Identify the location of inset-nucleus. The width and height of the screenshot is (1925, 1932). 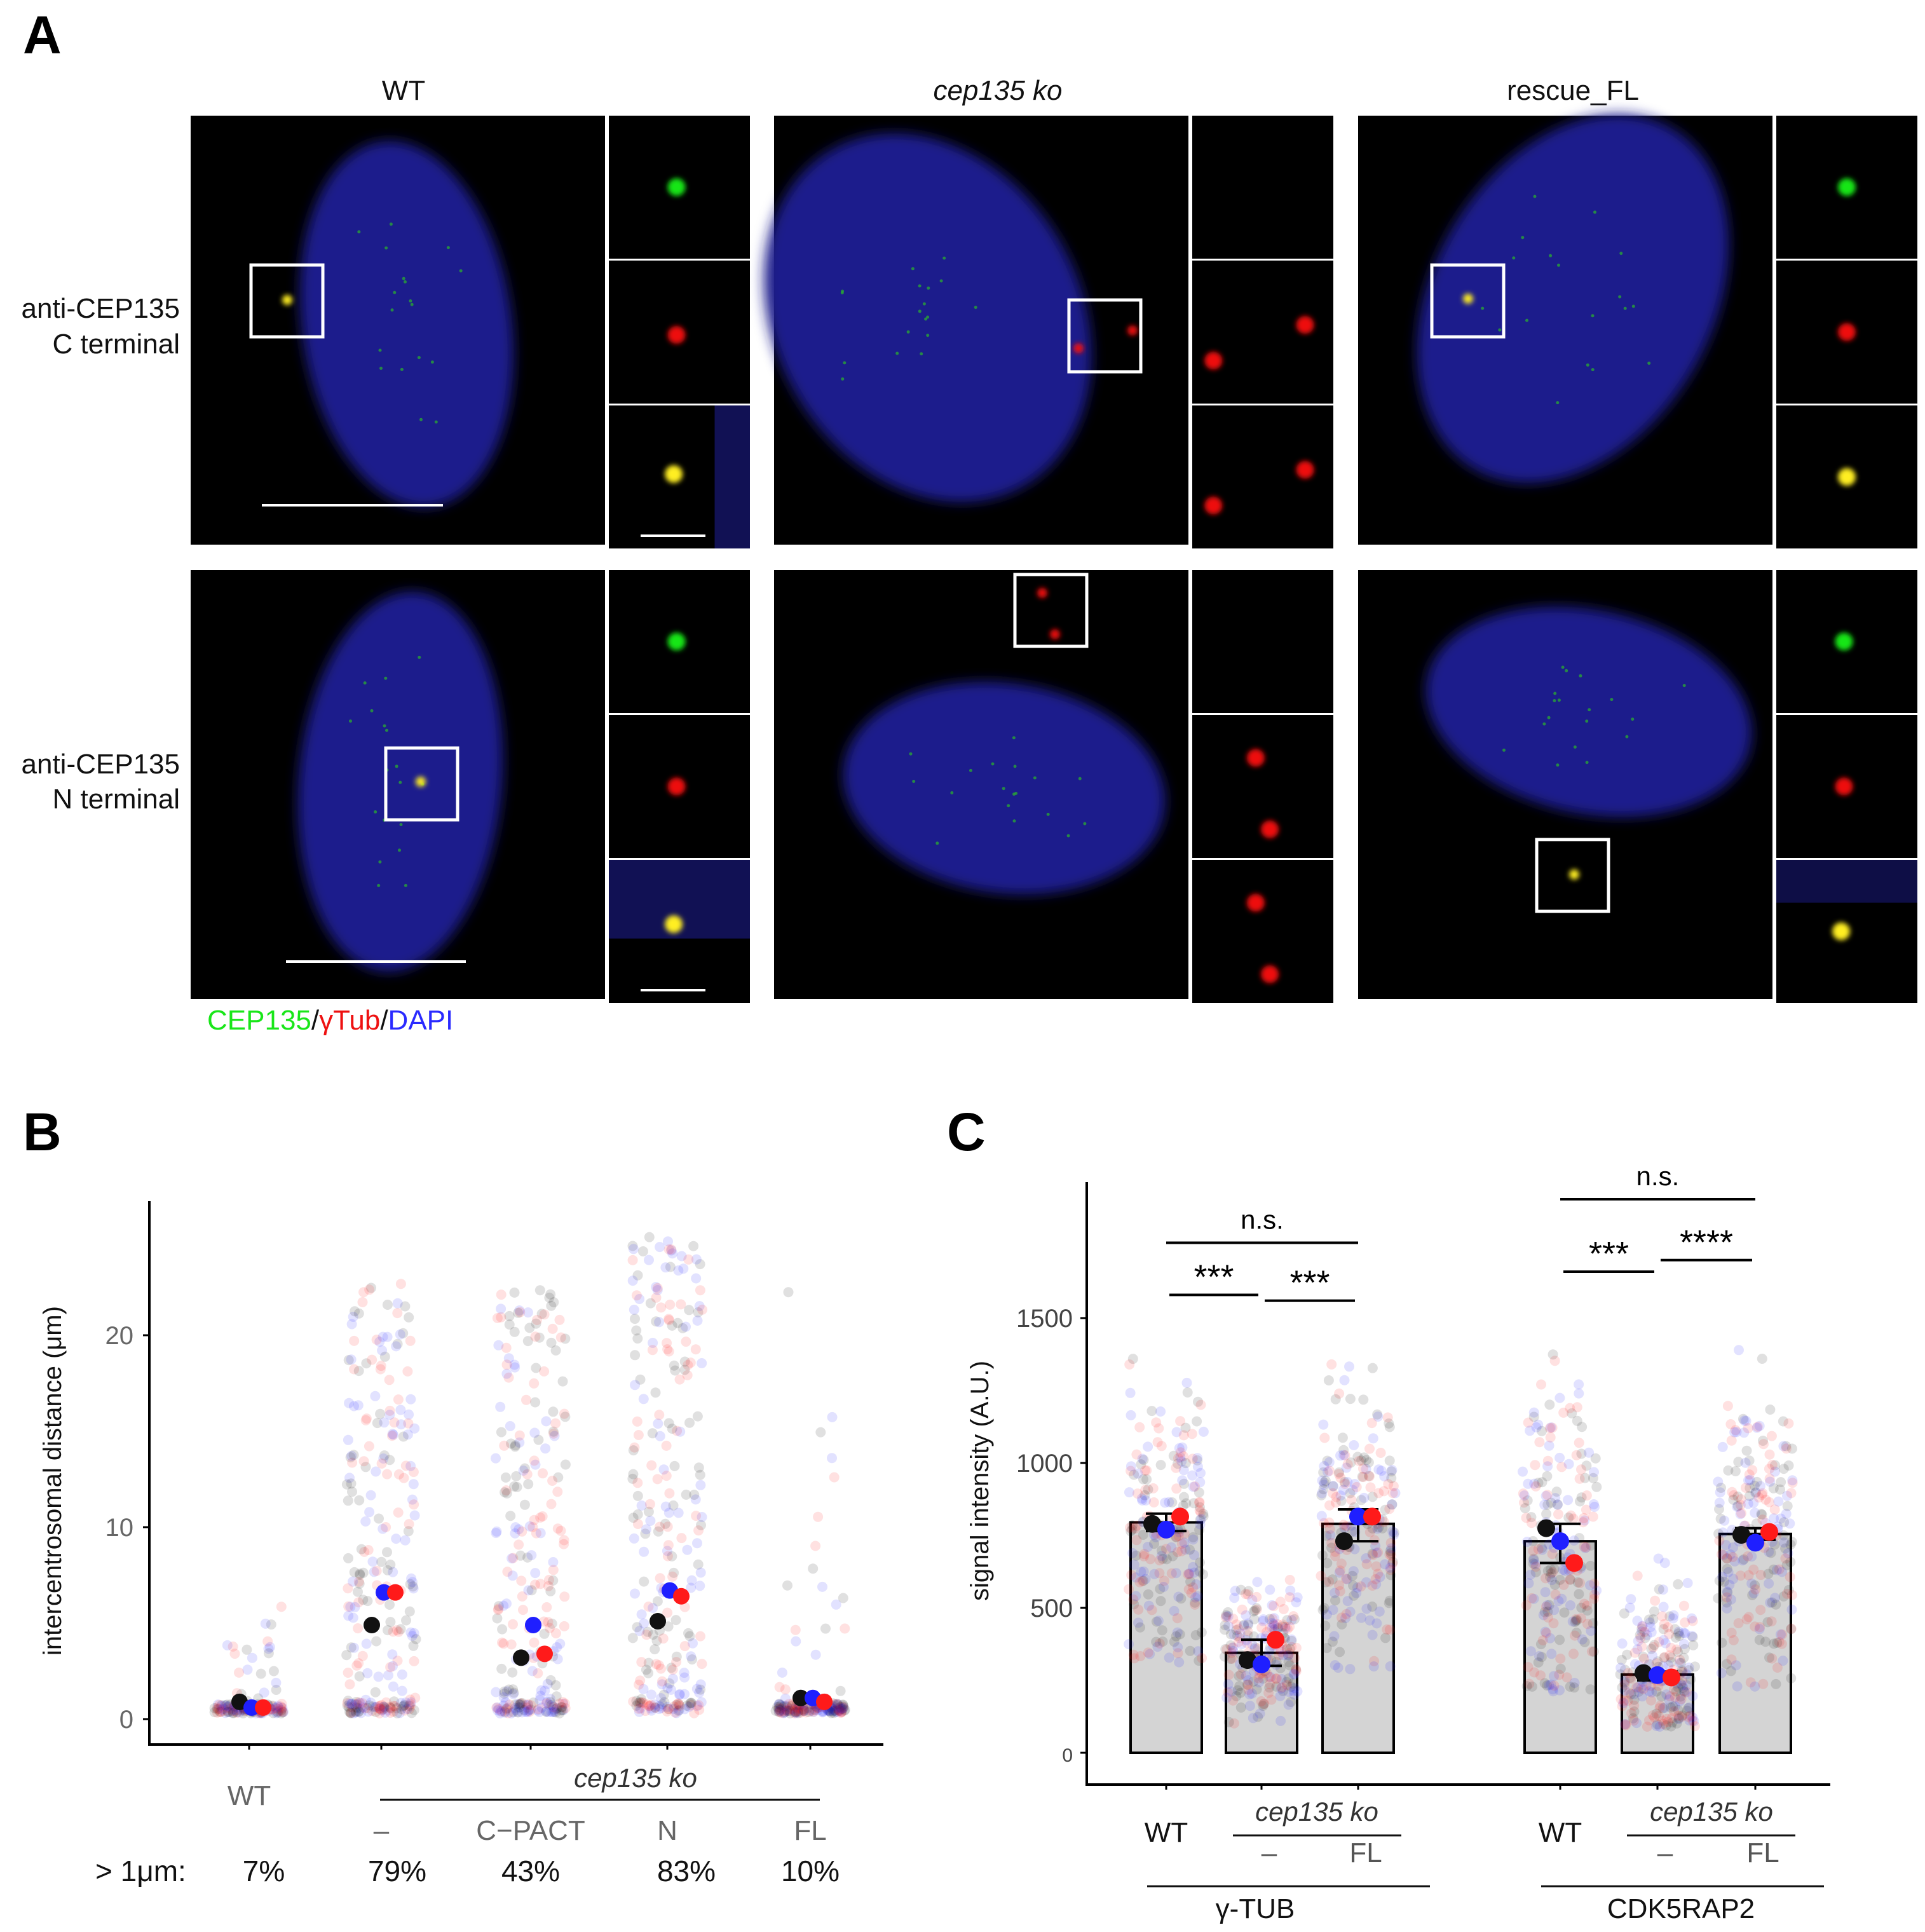
(732, 476).